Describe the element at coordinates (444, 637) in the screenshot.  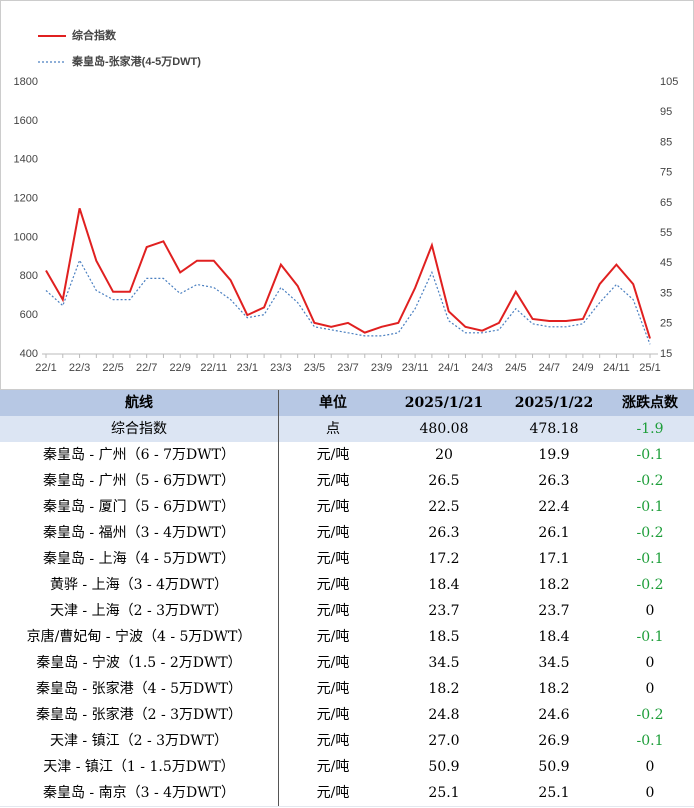
I see `table-cell: 18.5` at that location.